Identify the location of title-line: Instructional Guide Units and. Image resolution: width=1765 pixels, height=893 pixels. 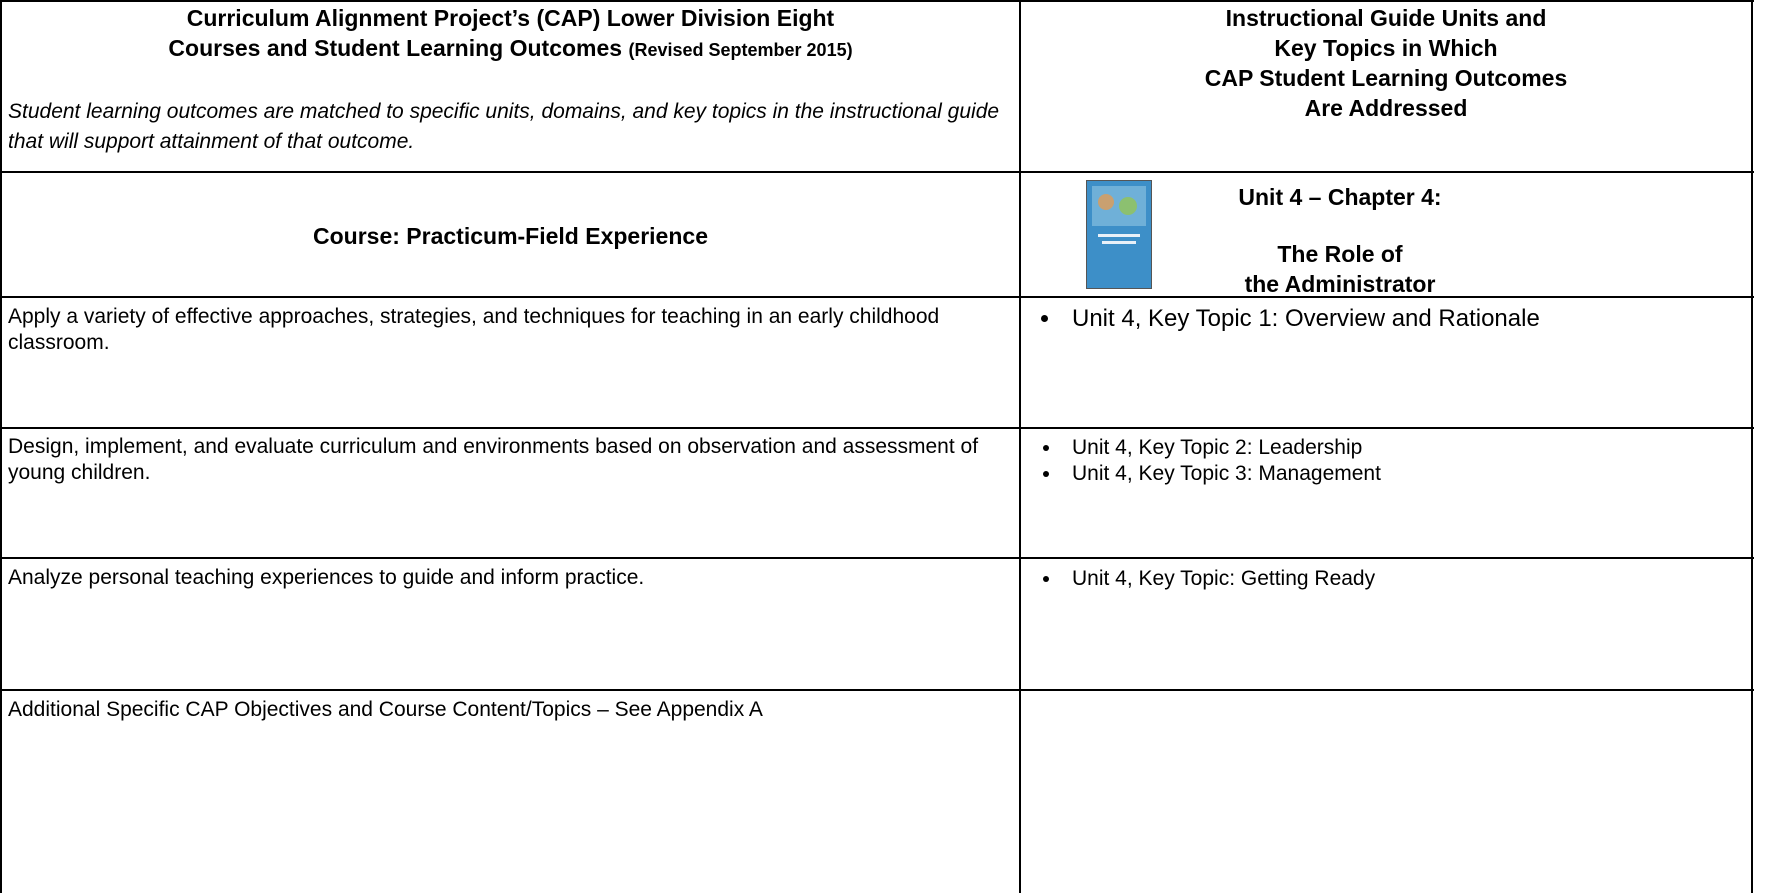
(1386, 18).